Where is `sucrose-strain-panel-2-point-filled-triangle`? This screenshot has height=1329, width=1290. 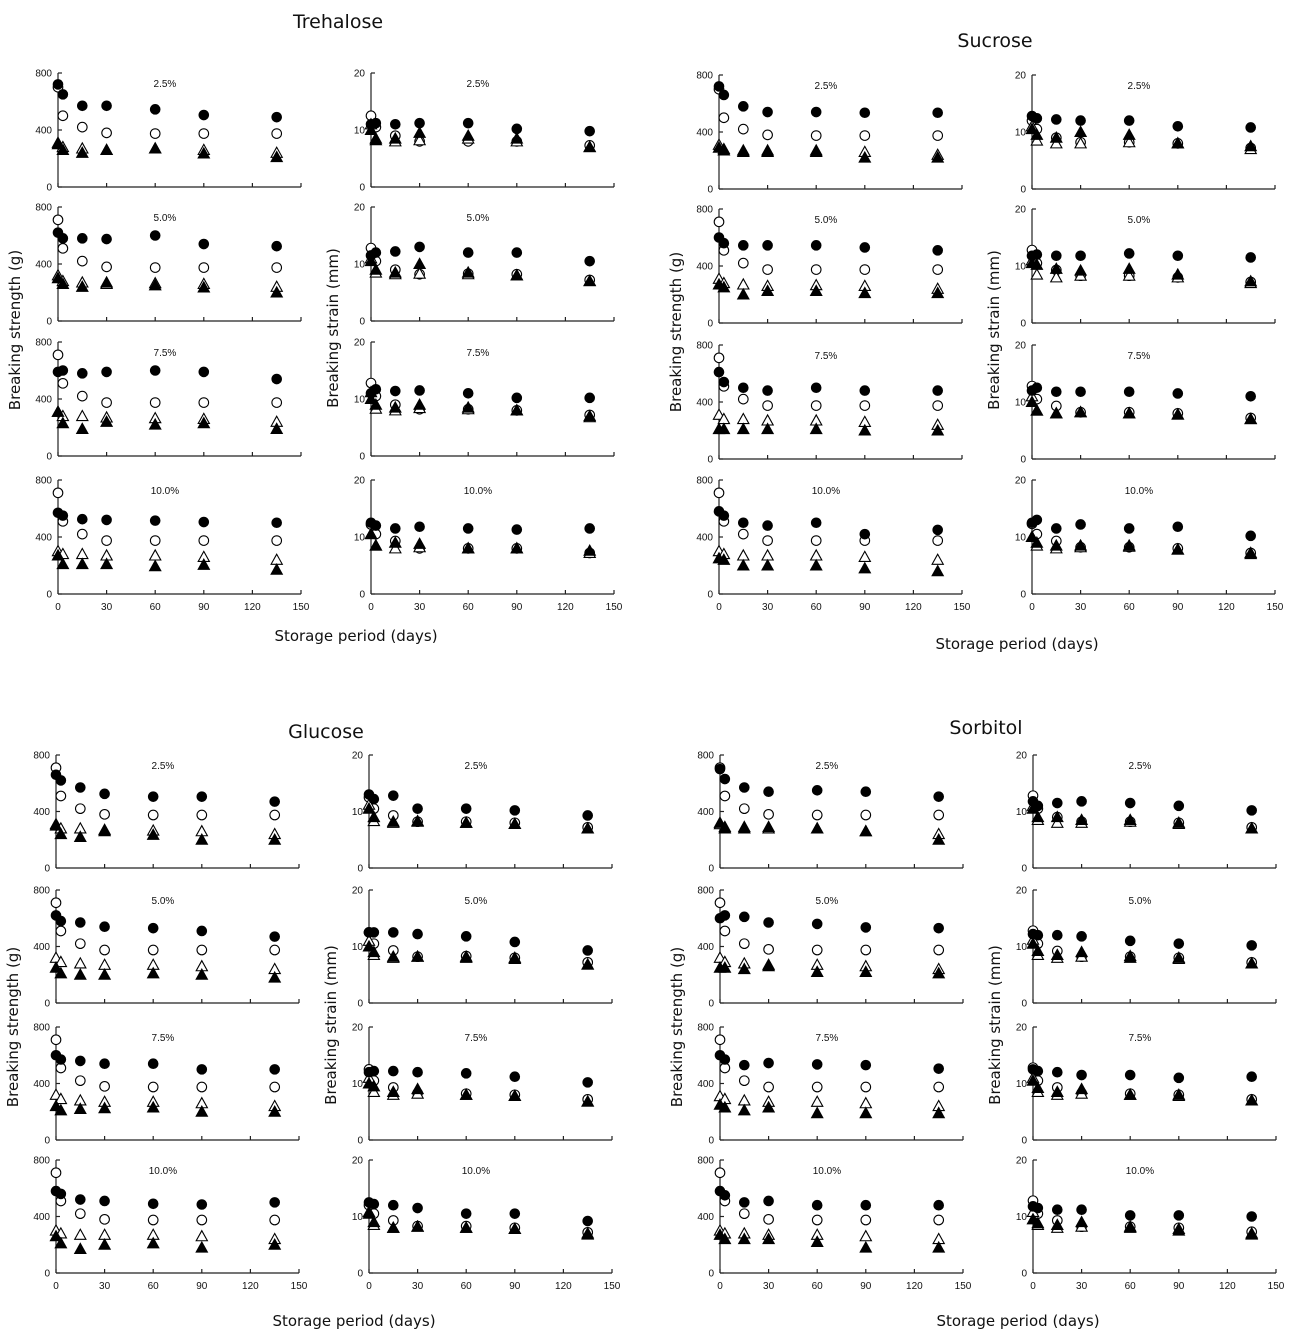 sucrose-strain-panel-2-point-filled-triangle is located at coordinates (1178, 273).